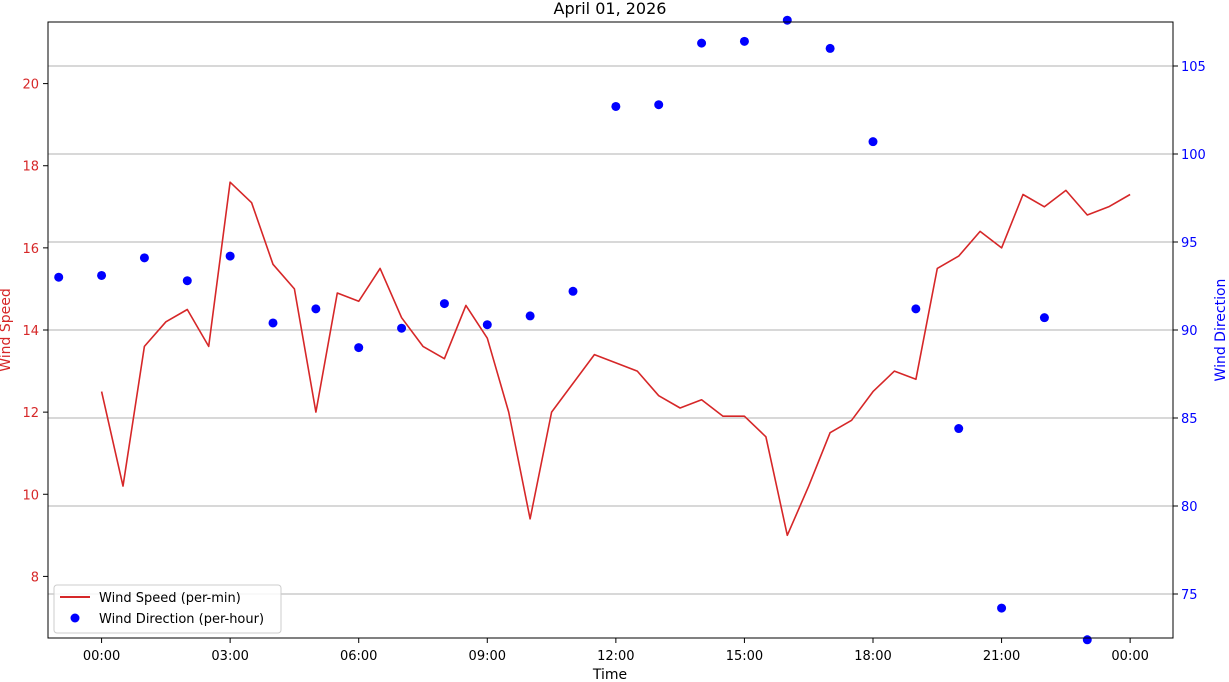 This screenshot has width=1229, height=682. Describe the element at coordinates (75, 618) in the screenshot. I see `legend-dot-marker` at that location.